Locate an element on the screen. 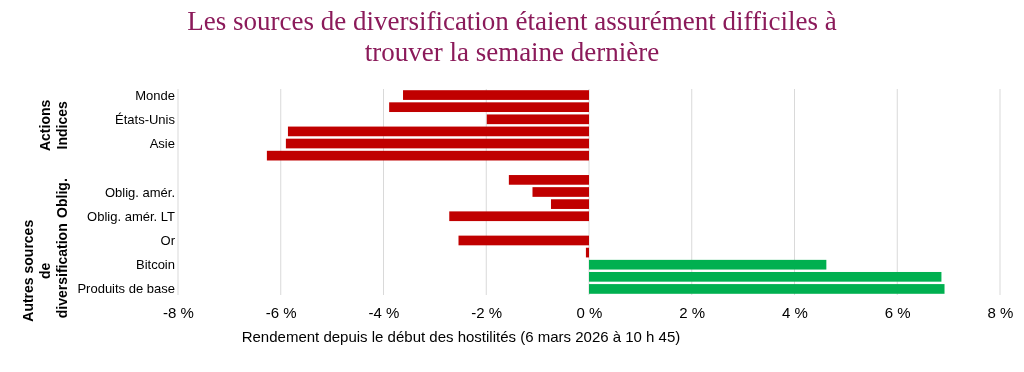 The image size is (1024, 372). text: Oblig. is located at coordinates (62, 198).